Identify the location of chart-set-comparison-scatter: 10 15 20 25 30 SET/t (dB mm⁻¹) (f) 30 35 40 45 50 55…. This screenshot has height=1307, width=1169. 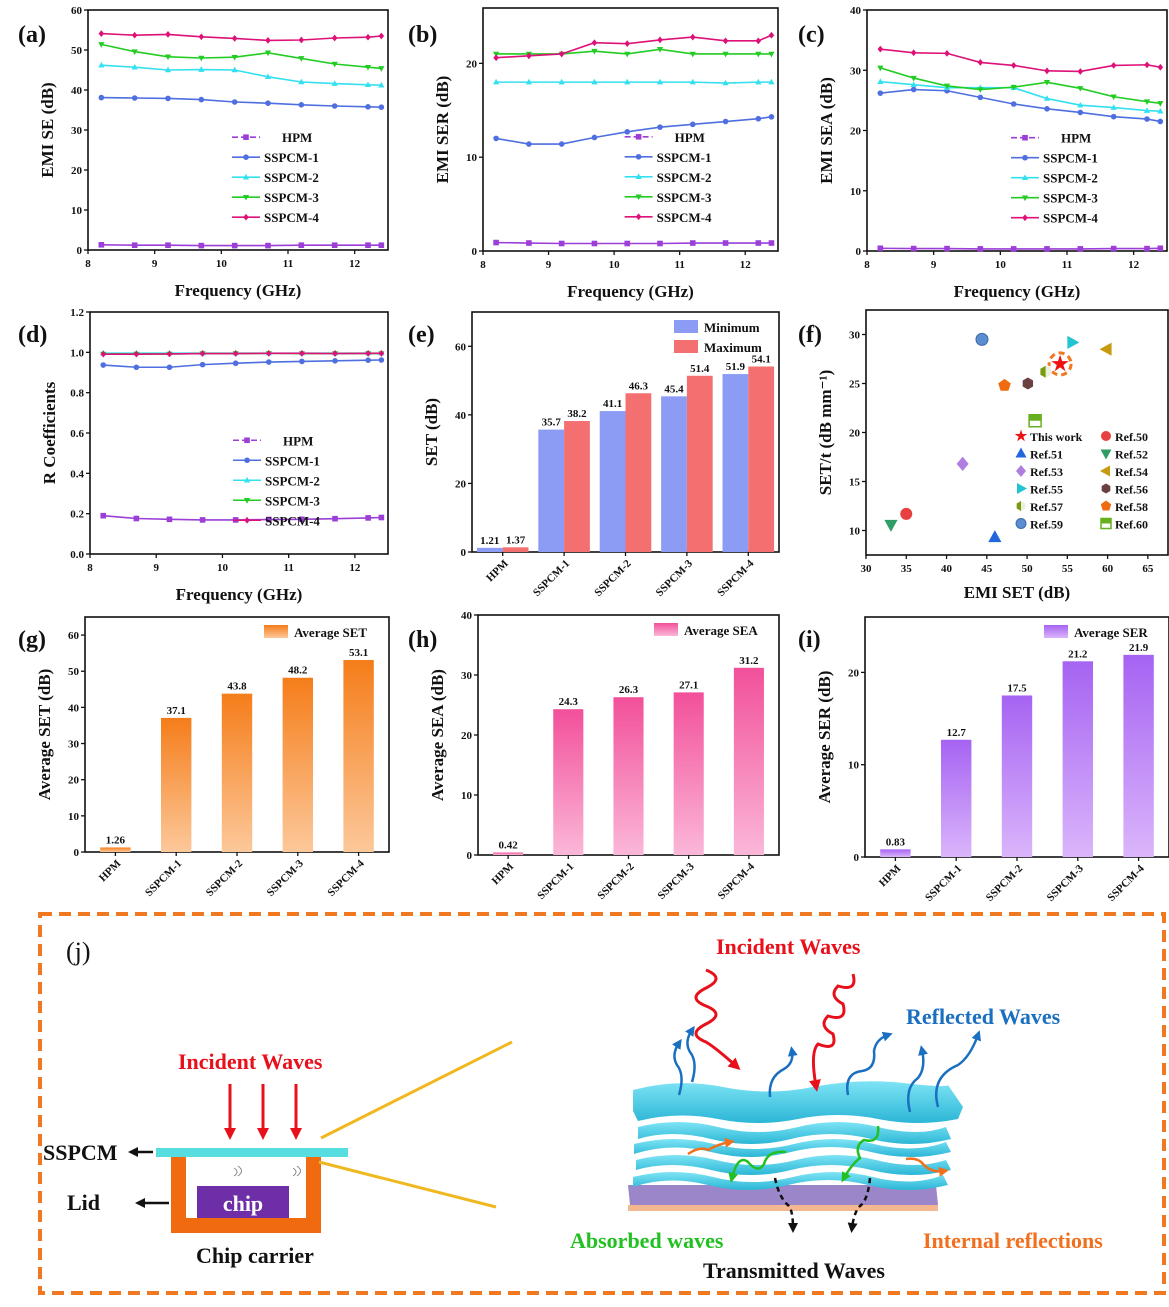
(983, 455).